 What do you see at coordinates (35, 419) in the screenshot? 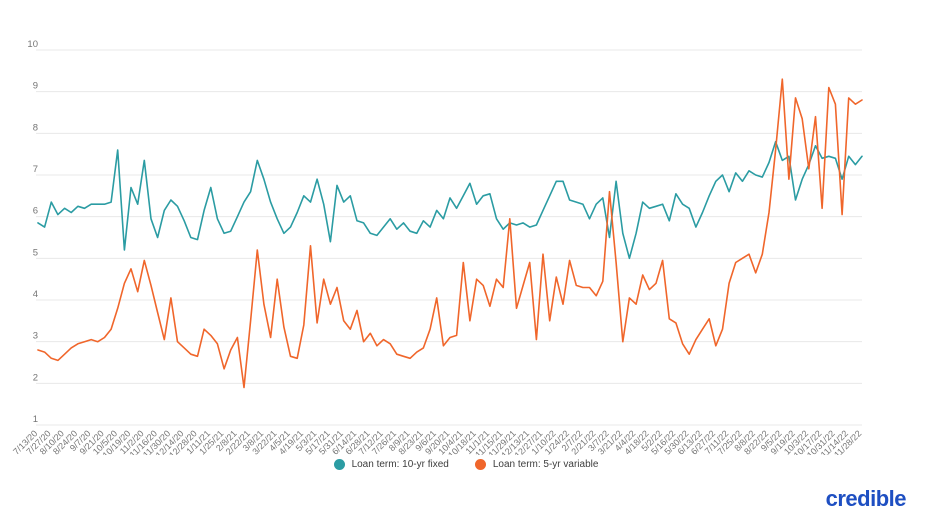
I see `y-tick-label: 1` at bounding box center [35, 419].